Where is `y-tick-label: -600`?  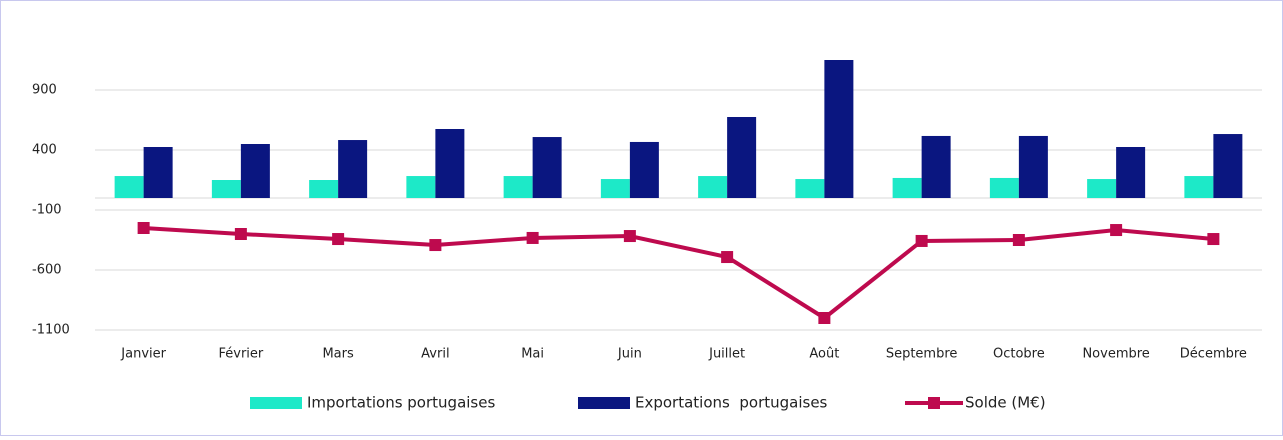
y-tick-label: -600 is located at coordinates (47, 270).